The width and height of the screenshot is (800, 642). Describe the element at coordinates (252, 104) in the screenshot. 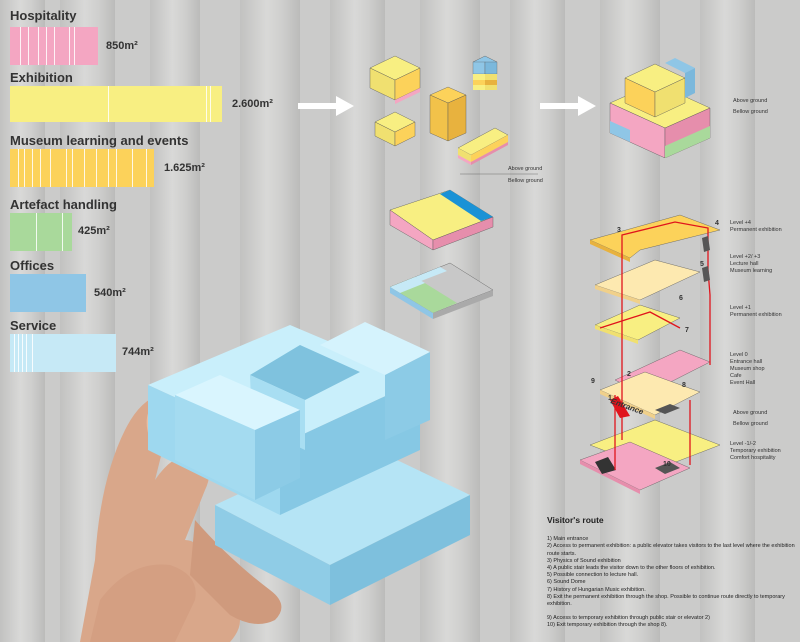

I see `program-area-exhibition: 2.600m²` at that location.